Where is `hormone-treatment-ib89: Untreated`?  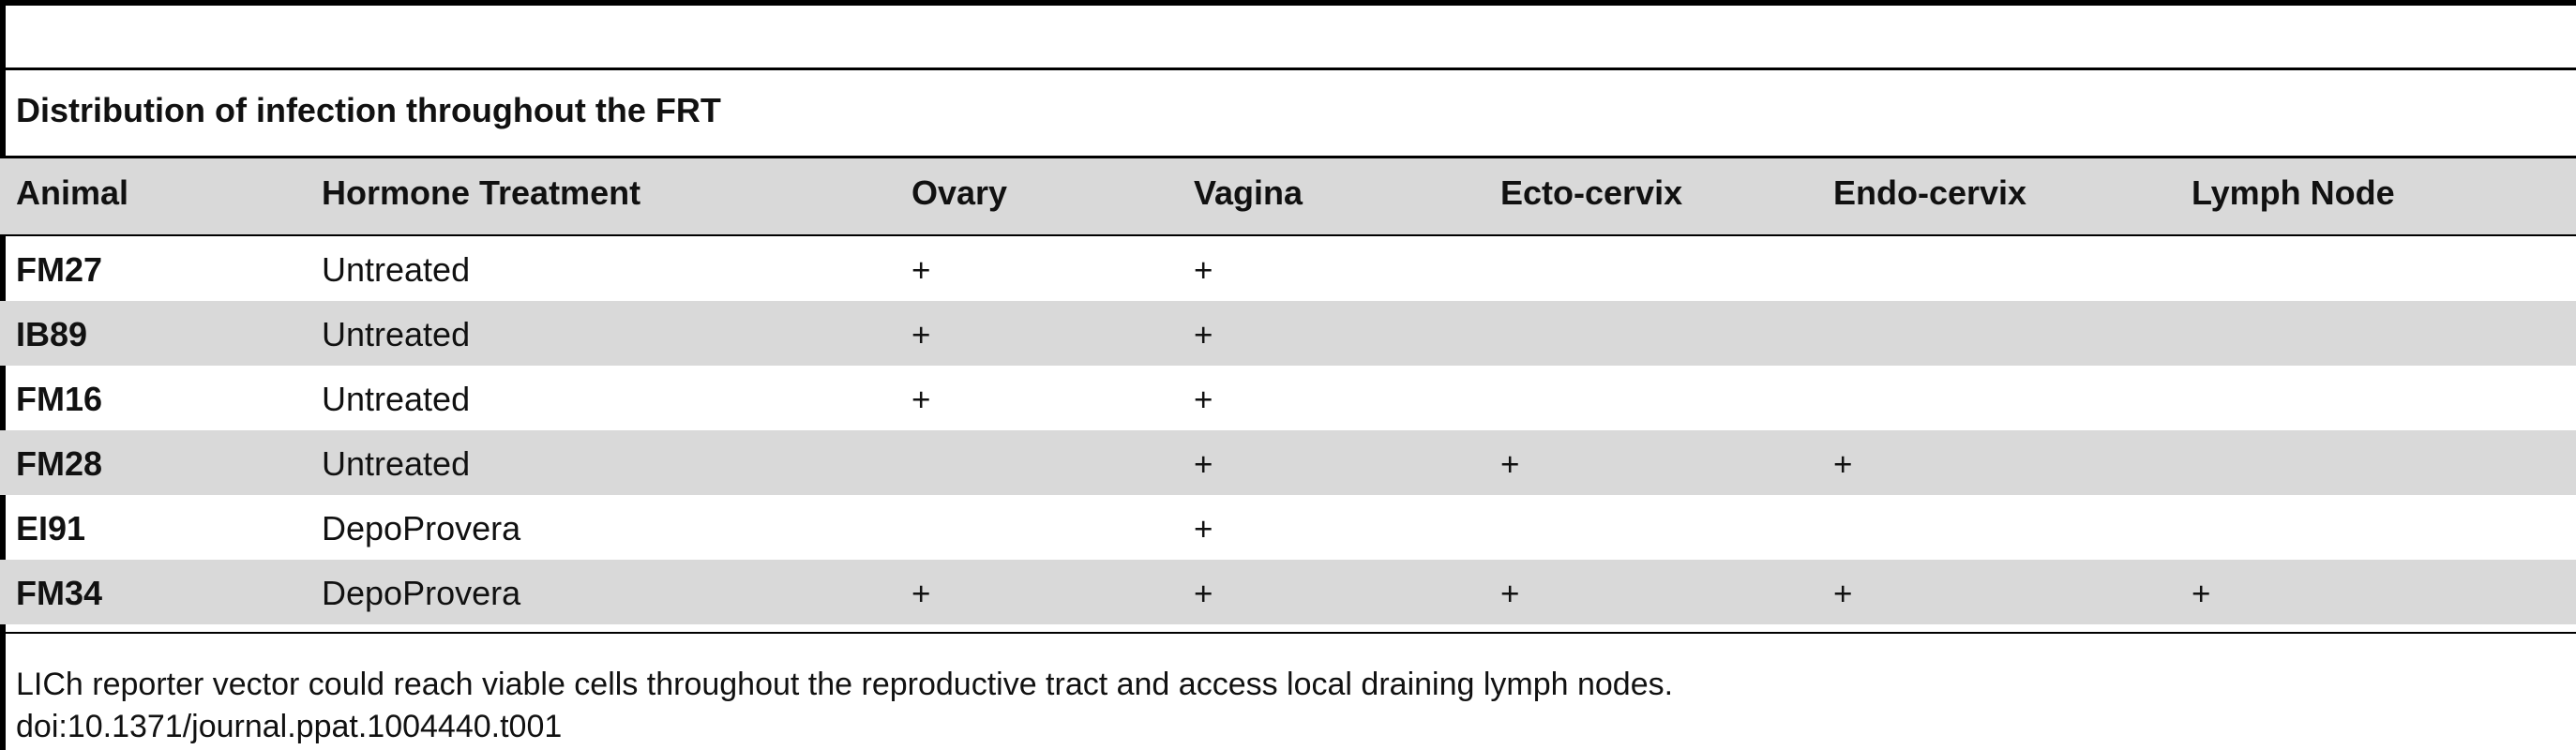
hormone-treatment-ib89: Untreated is located at coordinates (396, 334).